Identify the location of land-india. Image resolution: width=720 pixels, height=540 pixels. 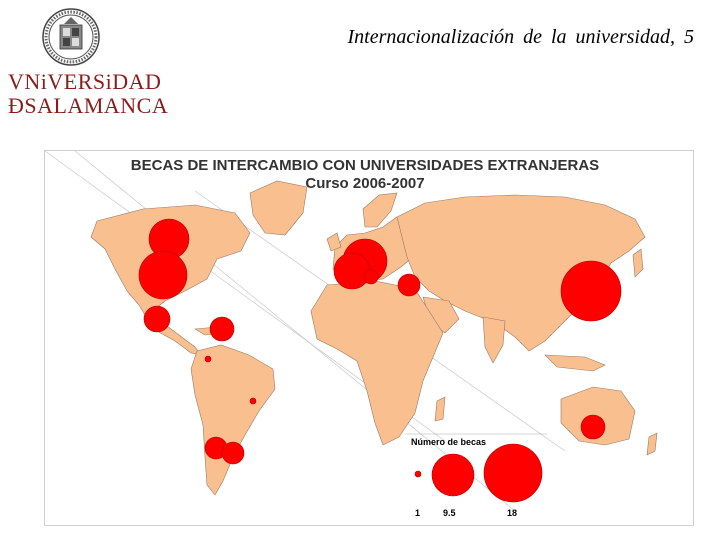
(494, 340).